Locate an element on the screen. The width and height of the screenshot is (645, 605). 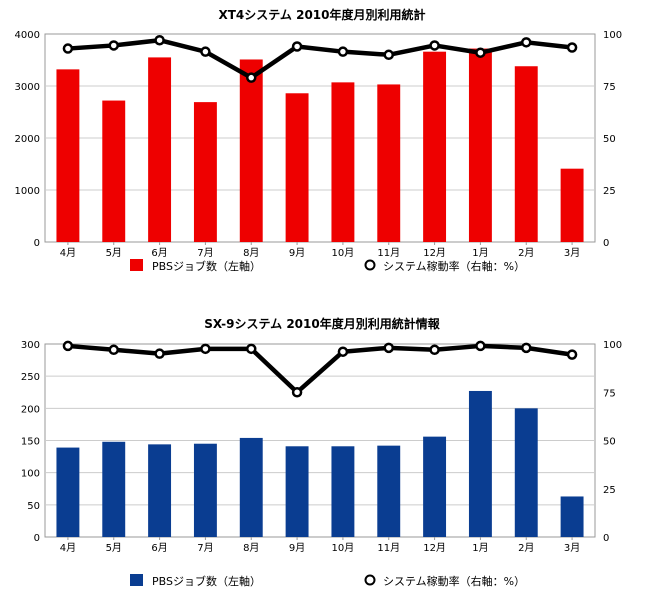
left-tick-label: 50 is located at coordinates (33, 506).